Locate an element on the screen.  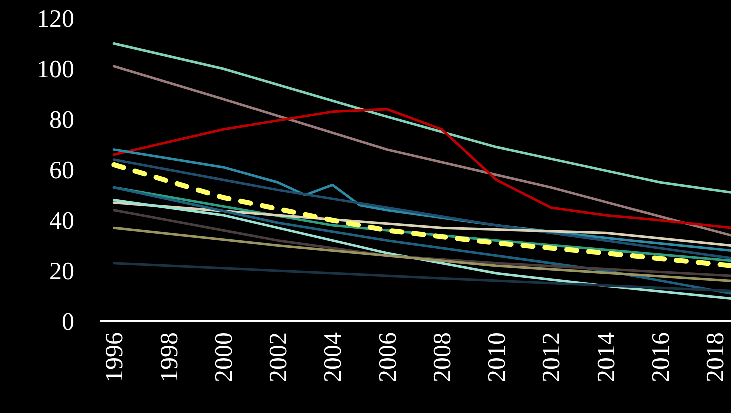
x-tick-label: 1996 is located at coordinates (115, 357).